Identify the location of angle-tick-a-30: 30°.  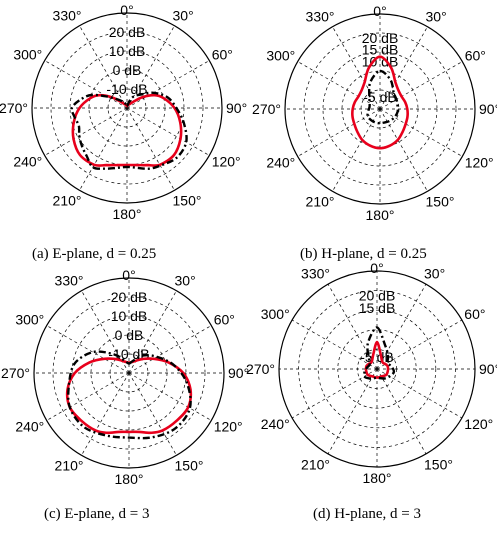
(183, 15).